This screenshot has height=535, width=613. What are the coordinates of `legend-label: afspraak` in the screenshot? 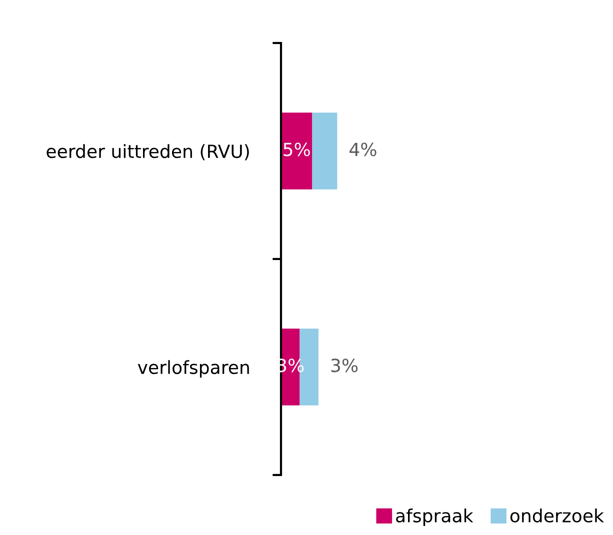 It's located at (435, 517).